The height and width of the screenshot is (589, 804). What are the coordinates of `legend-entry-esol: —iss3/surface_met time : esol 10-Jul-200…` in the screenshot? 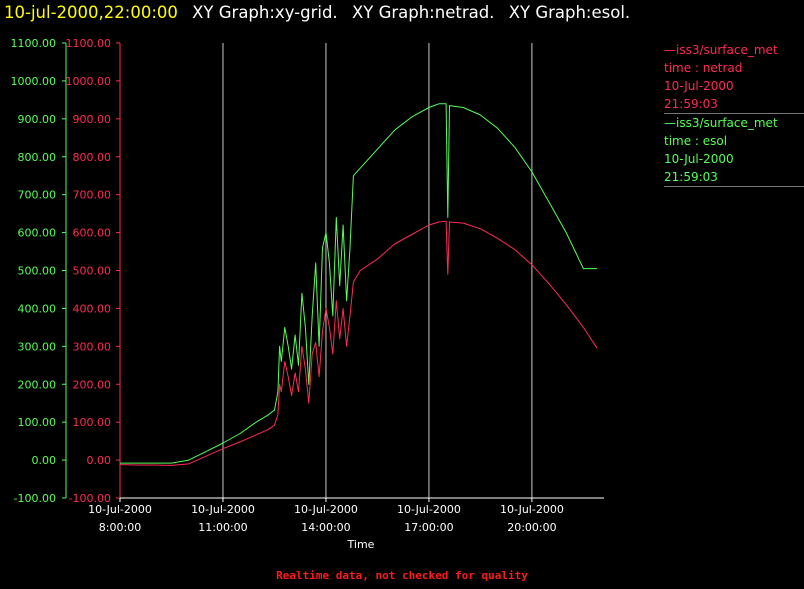 It's located at (734, 150).